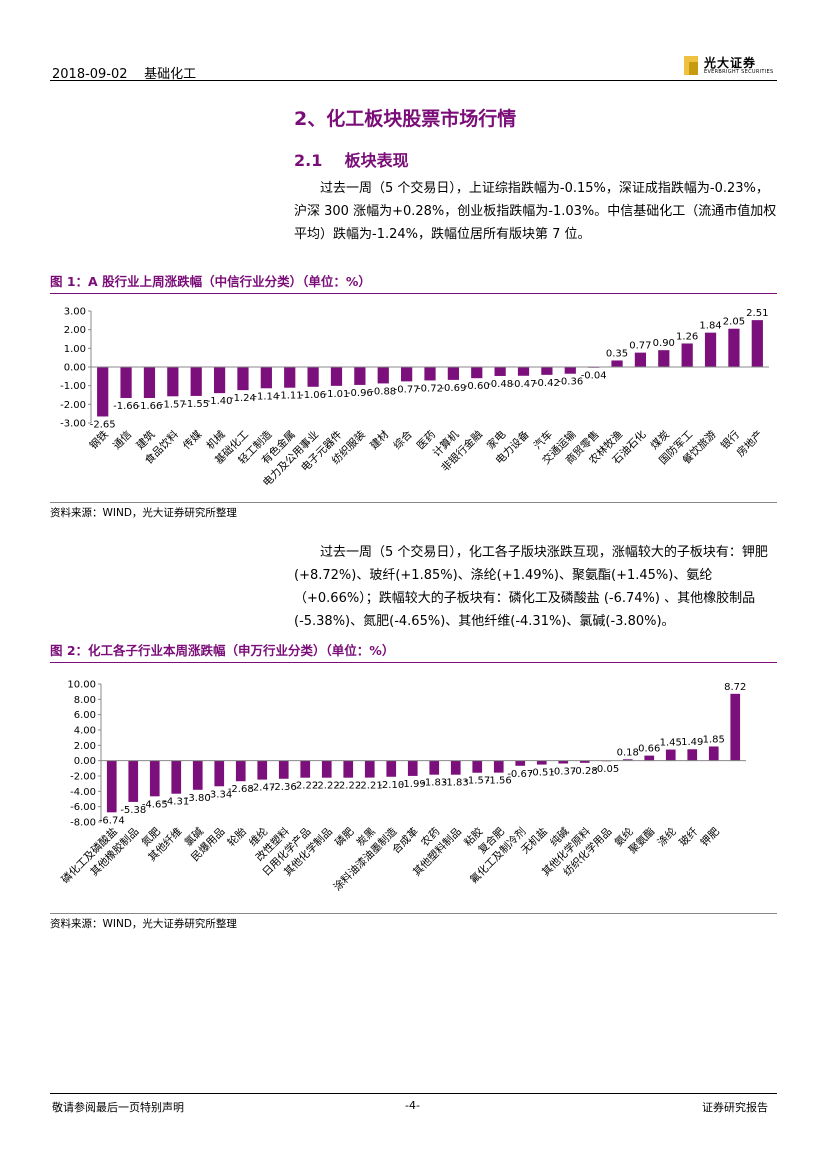 The image size is (827, 1169). I want to click on figure-2-source: 资料来源：WIND，光大证券研究所整理, so click(143, 924).